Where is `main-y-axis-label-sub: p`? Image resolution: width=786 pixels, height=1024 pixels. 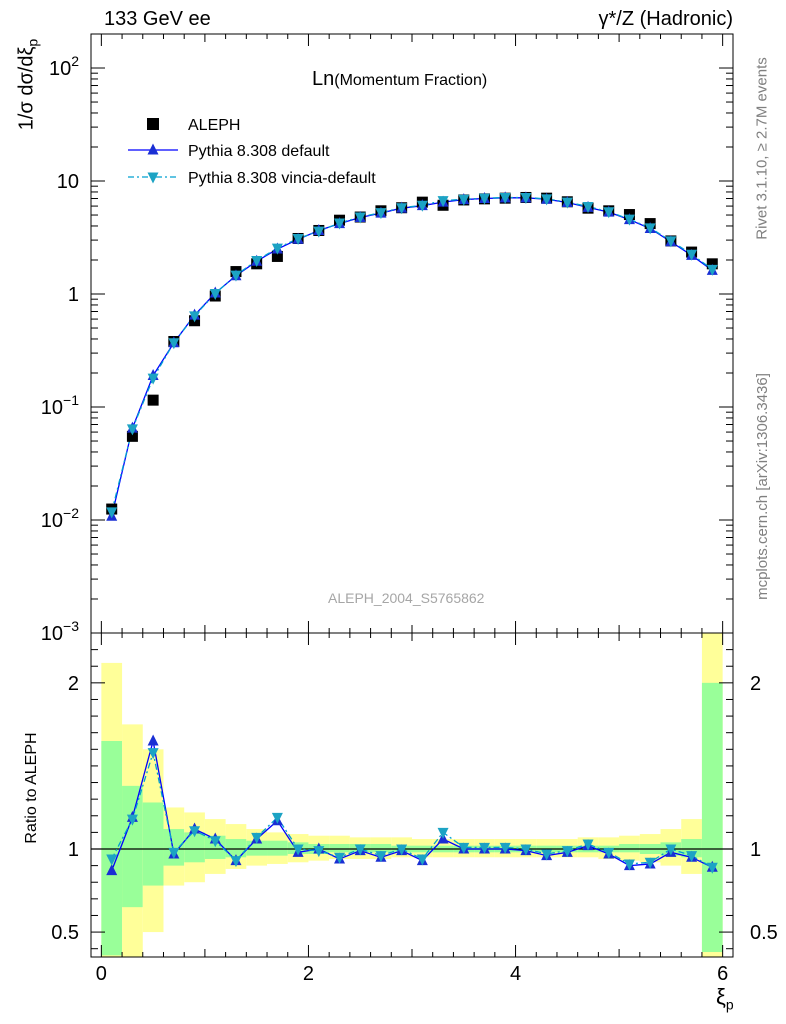 main-y-axis-label-sub: p is located at coordinates (32, 42).